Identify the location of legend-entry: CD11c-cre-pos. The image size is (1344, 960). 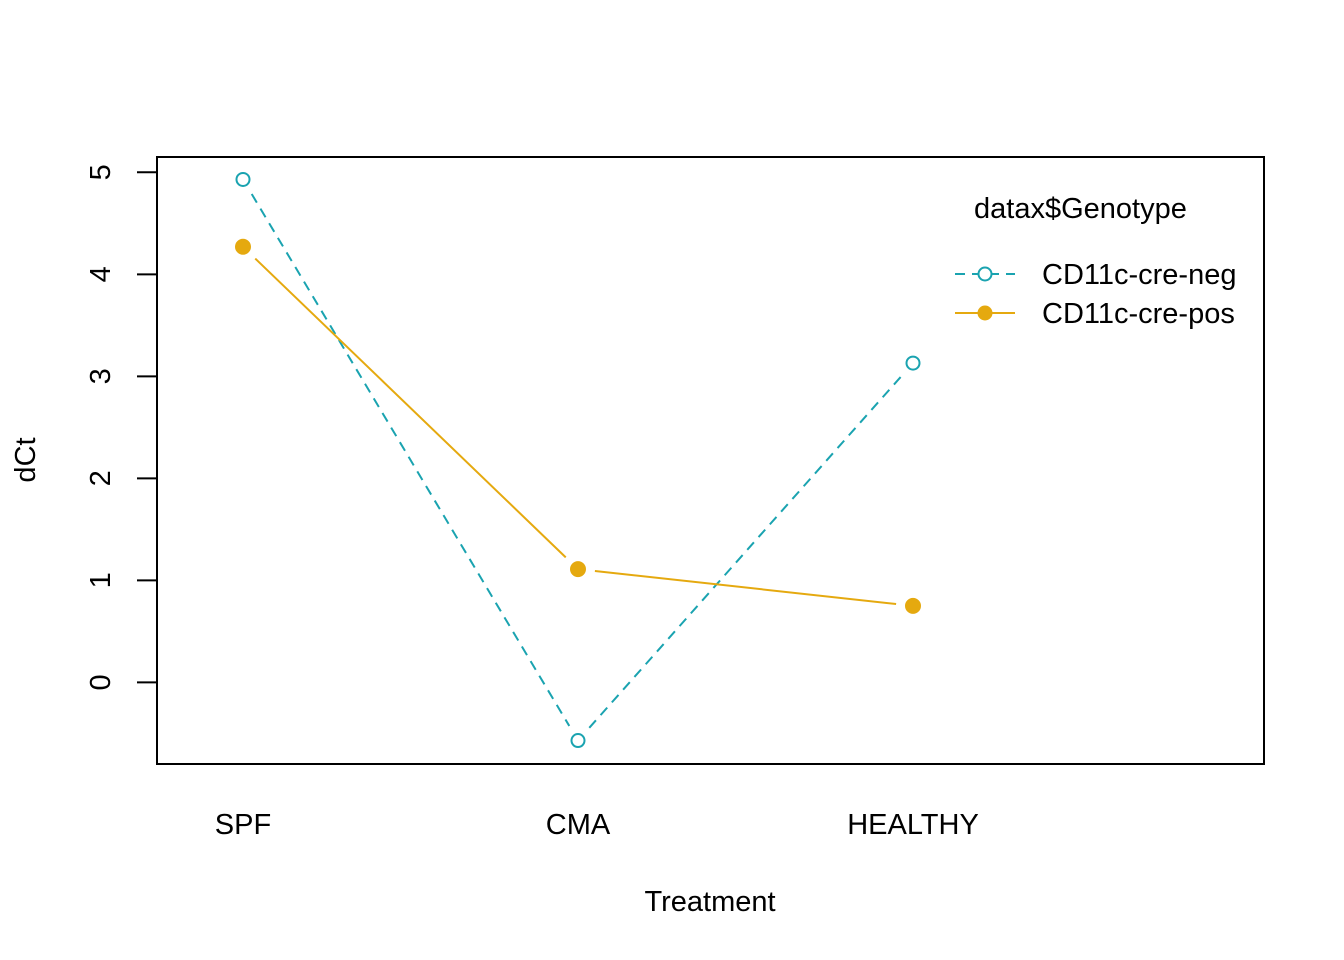
(1095, 314).